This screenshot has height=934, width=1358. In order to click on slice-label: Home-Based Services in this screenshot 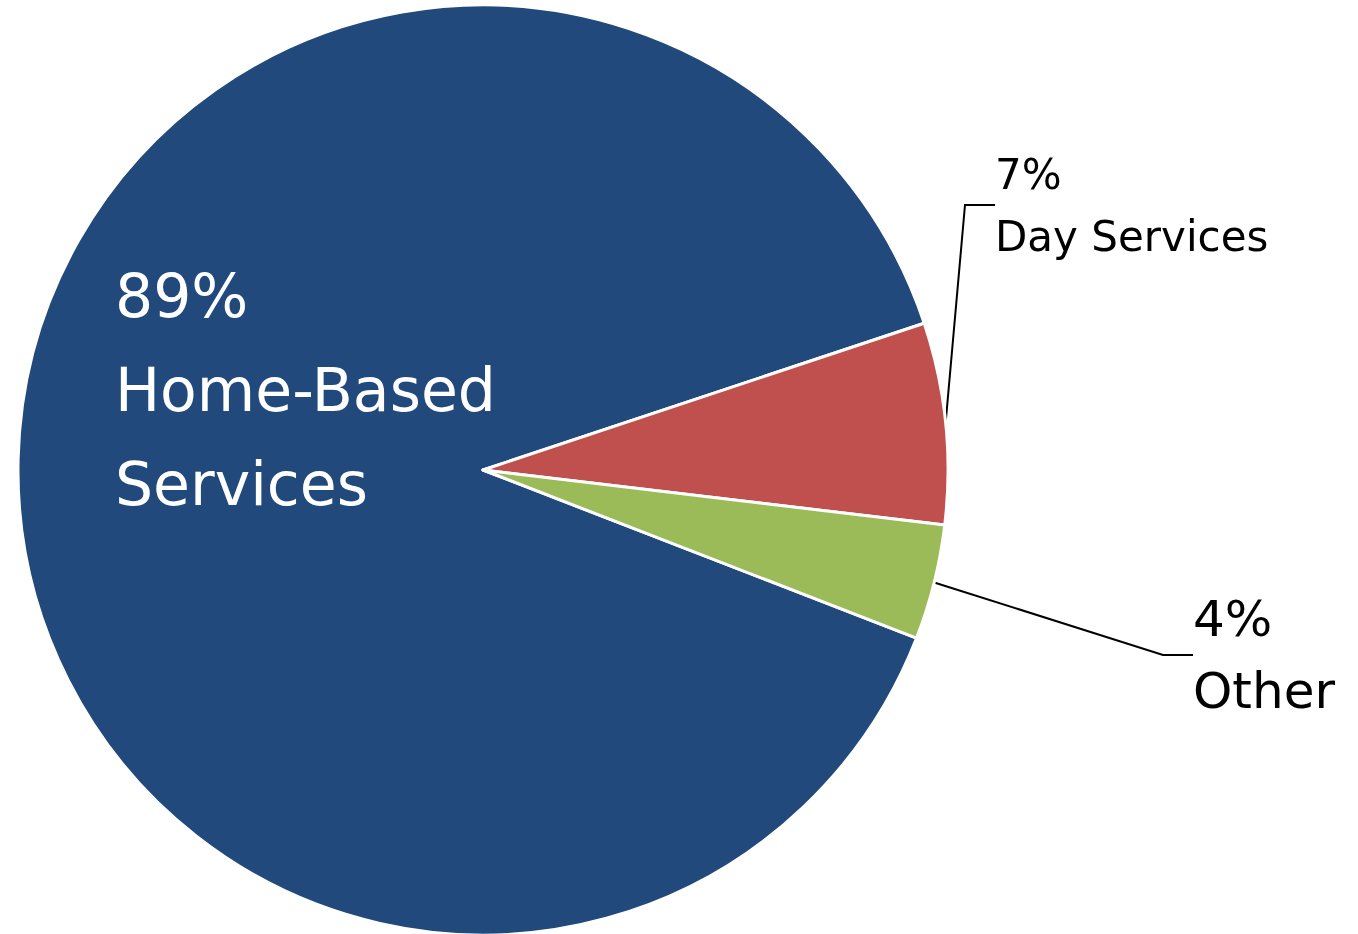, I will do `click(305, 437)`.